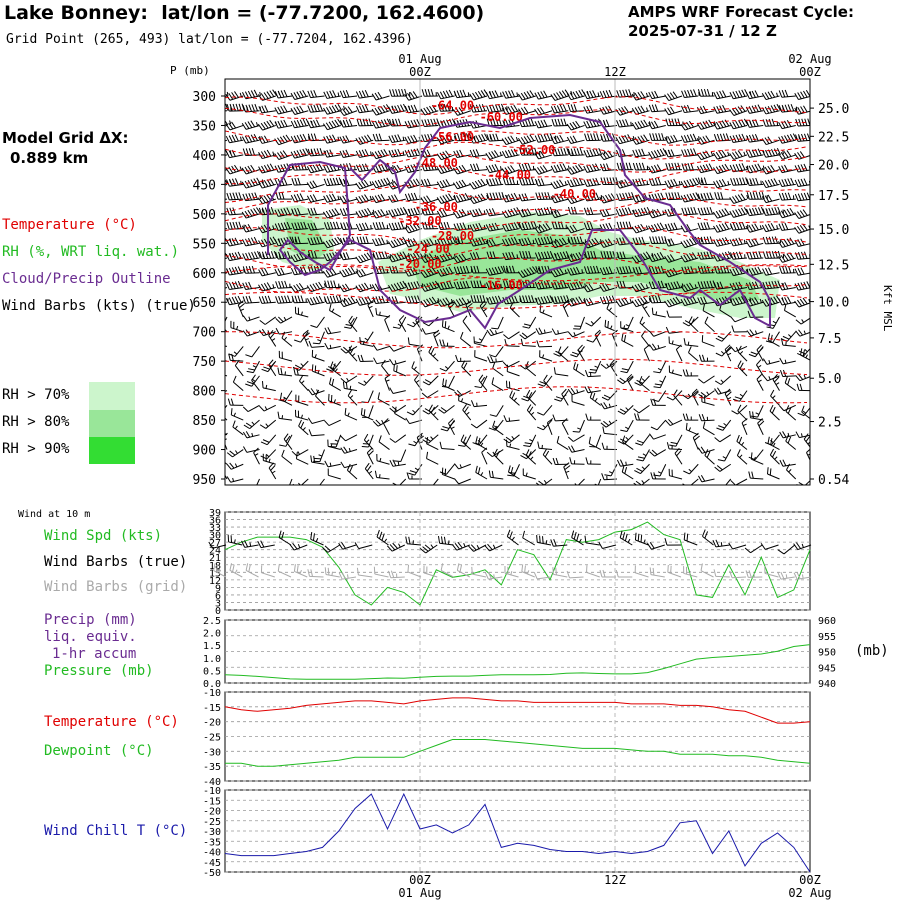  What do you see at coordinates (827, 621) in the screenshot?
I see `pressure-tick-label: 960` at bounding box center [827, 621].